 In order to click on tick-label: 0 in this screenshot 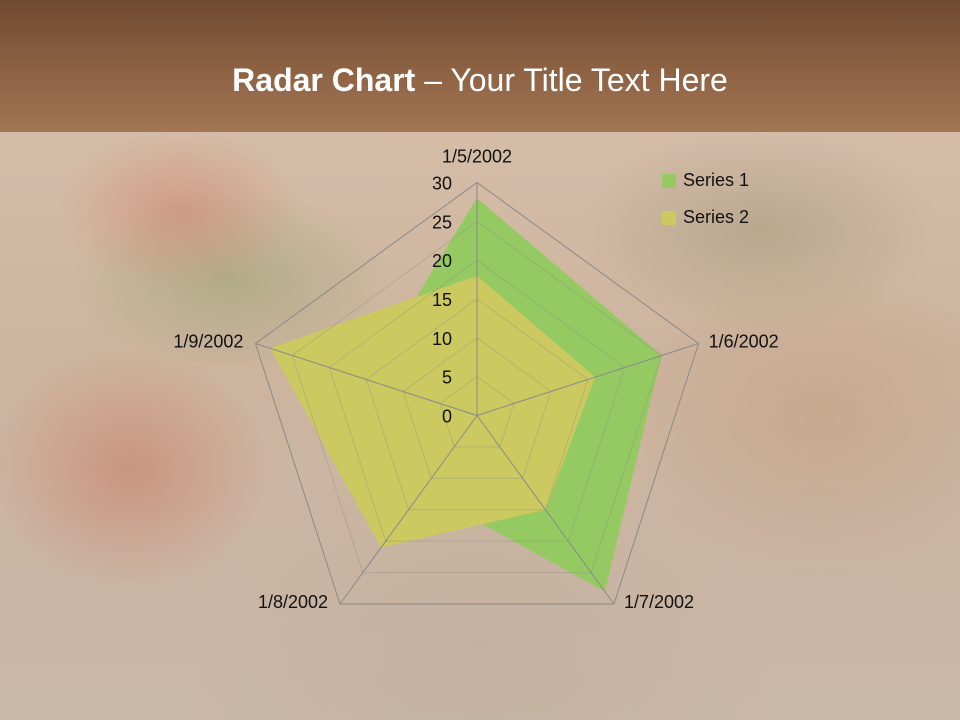, I will do `click(447, 417)`.